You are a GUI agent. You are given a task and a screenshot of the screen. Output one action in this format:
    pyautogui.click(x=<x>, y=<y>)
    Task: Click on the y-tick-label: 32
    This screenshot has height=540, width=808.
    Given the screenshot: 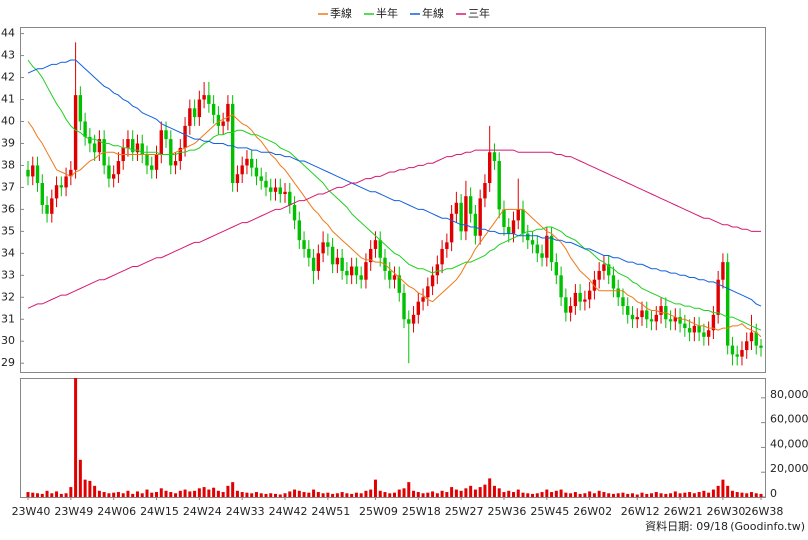 What is the action you would take?
    pyautogui.click(x=8, y=296)
    